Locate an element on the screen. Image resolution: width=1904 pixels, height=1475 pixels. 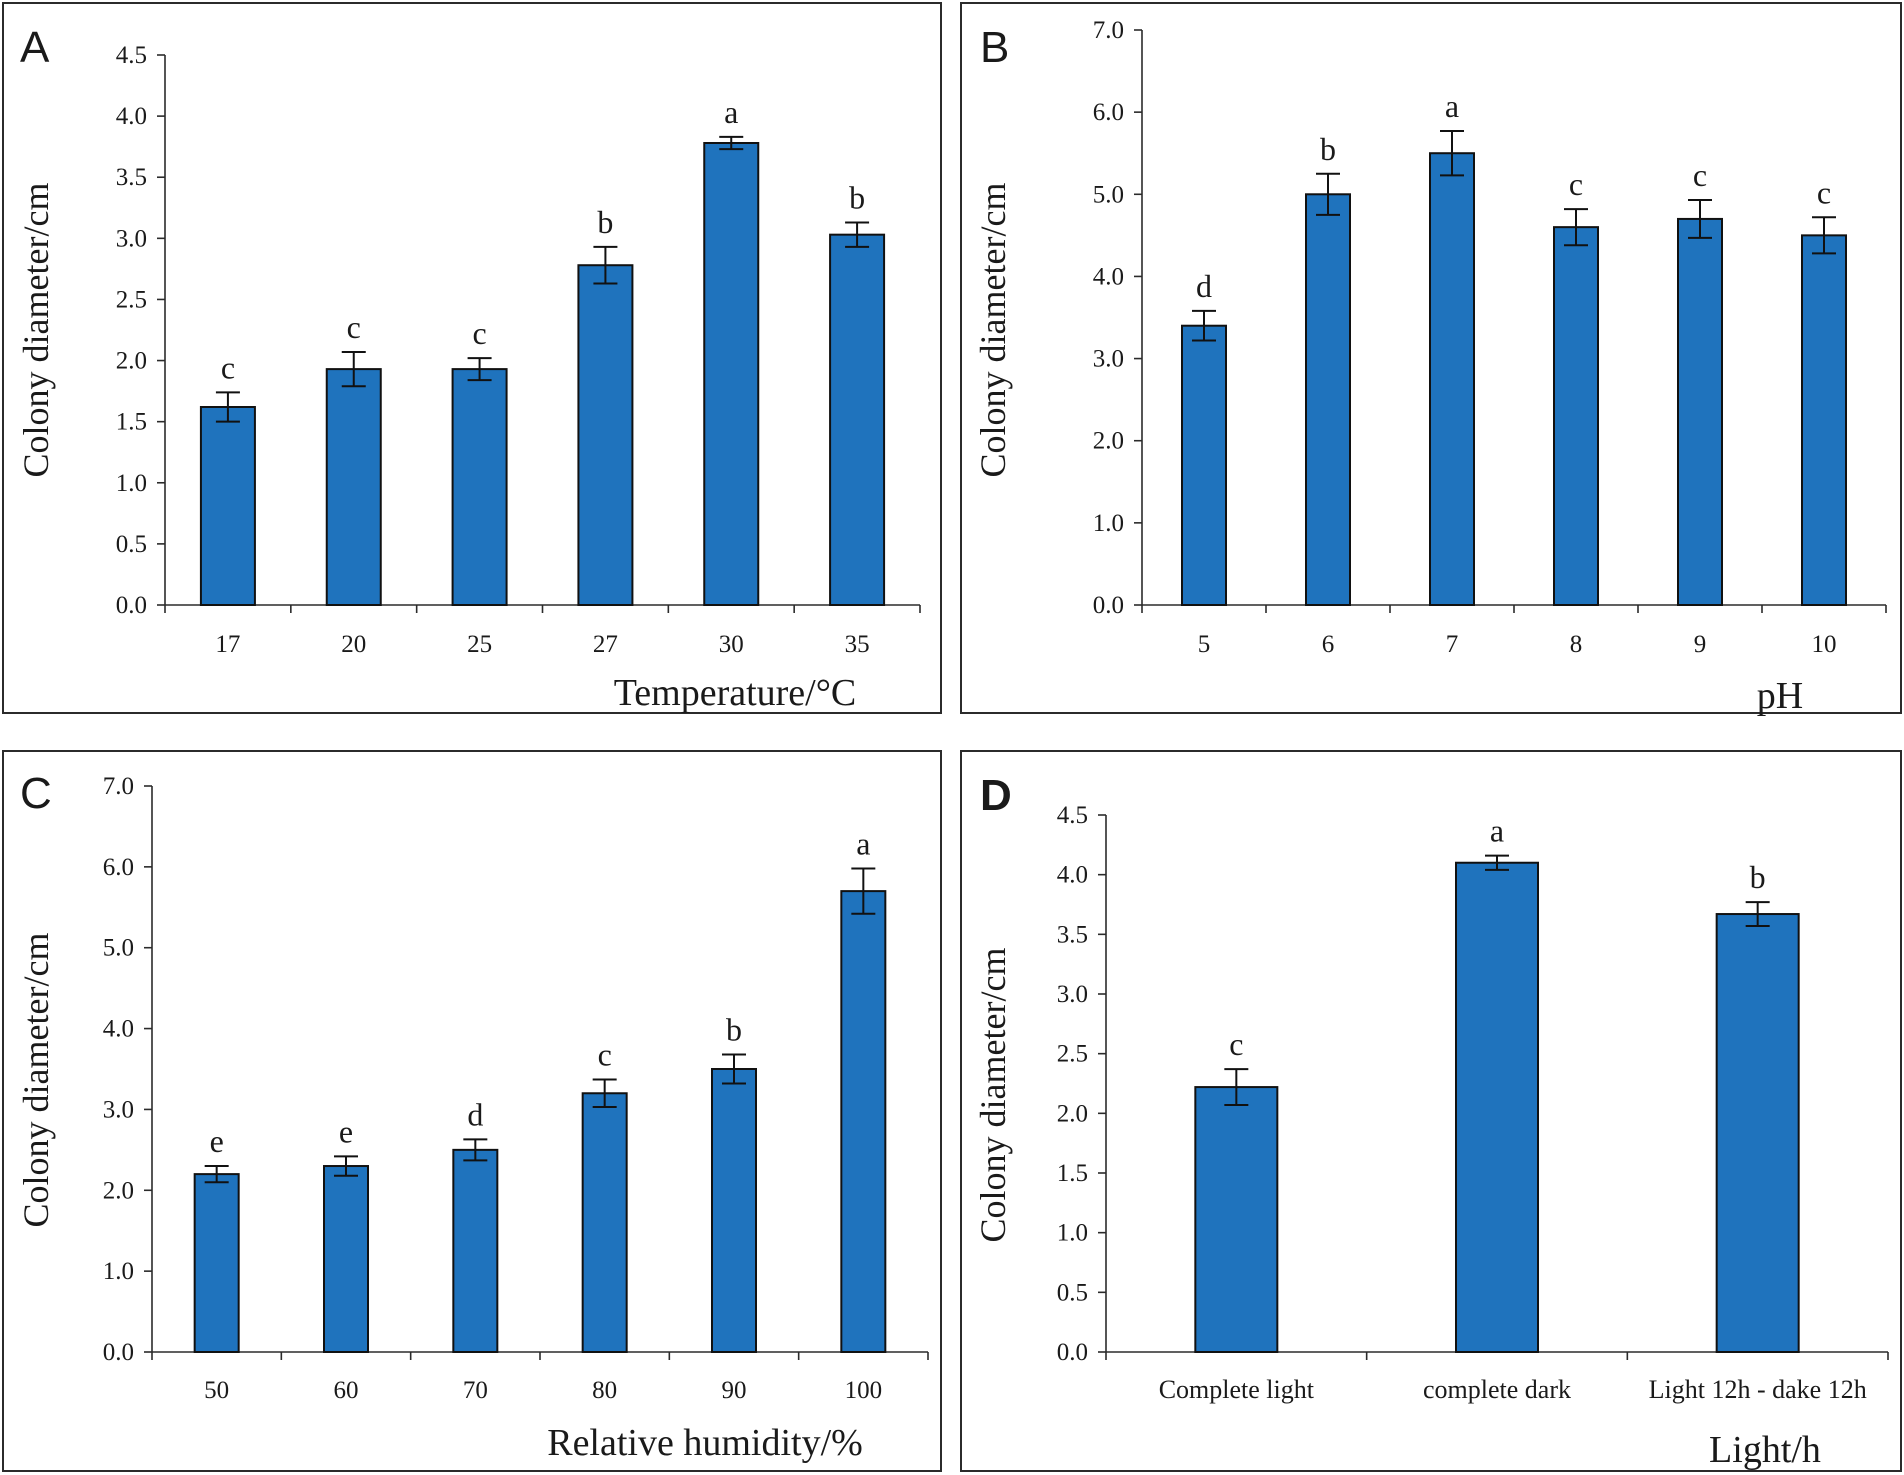
panel-a-x-tick-label: 20 is located at coordinates (353, 644).